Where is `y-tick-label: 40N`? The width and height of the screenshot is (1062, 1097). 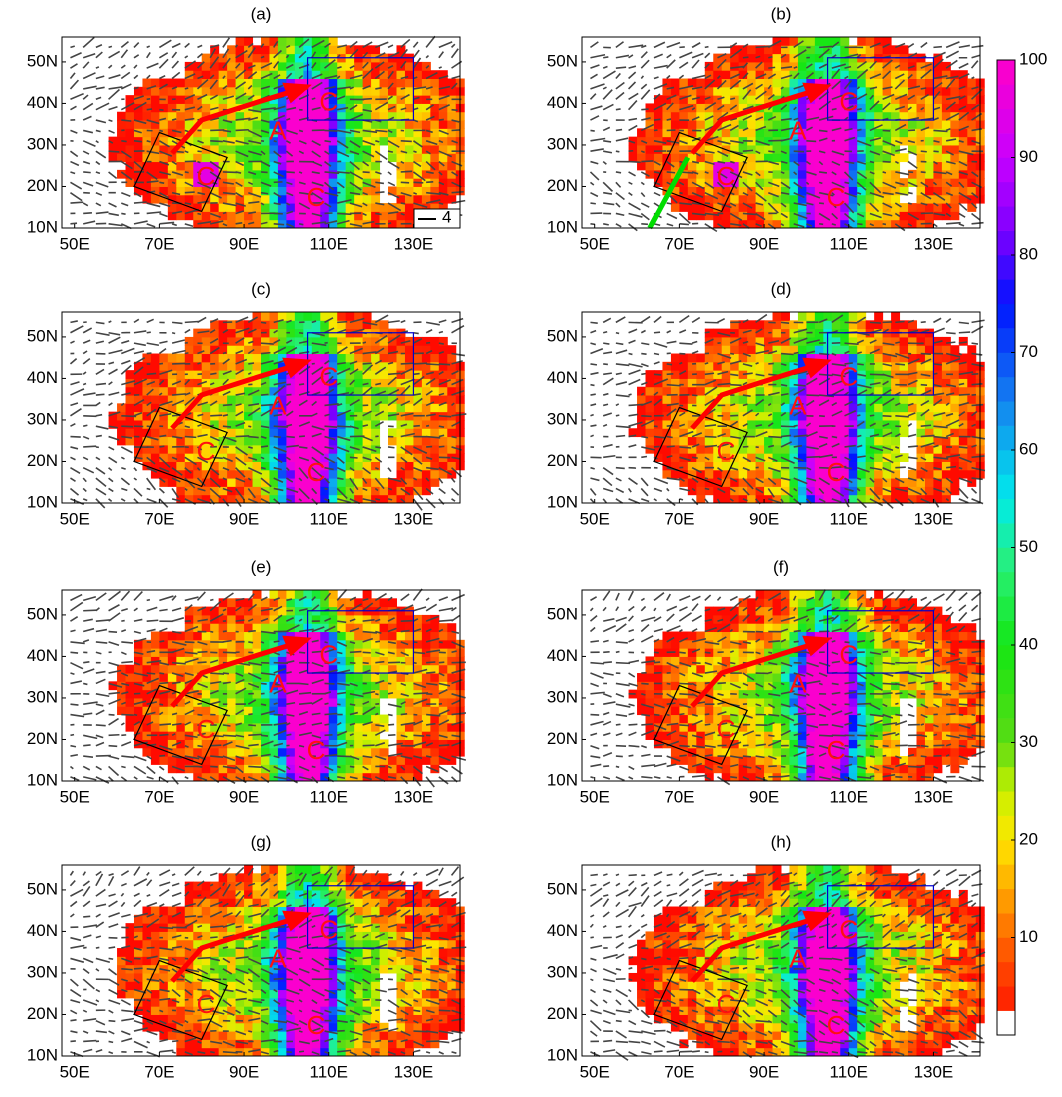 y-tick-label: 40N is located at coordinates (562, 102).